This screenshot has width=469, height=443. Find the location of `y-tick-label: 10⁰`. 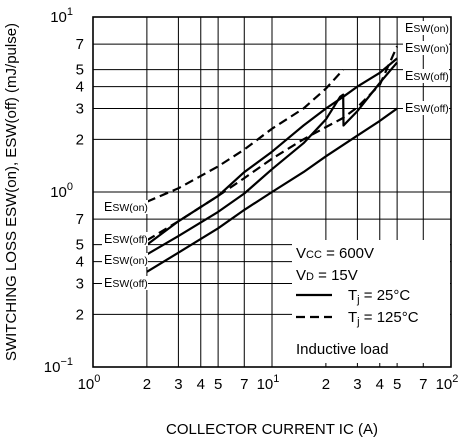

y-tick-label: 10⁰ is located at coordinates (61, 191).